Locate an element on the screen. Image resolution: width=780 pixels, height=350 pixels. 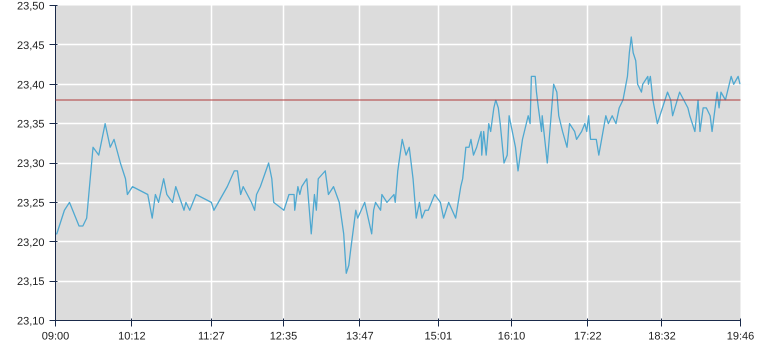
x-tick-label: 09:00 is located at coordinates (56, 336).